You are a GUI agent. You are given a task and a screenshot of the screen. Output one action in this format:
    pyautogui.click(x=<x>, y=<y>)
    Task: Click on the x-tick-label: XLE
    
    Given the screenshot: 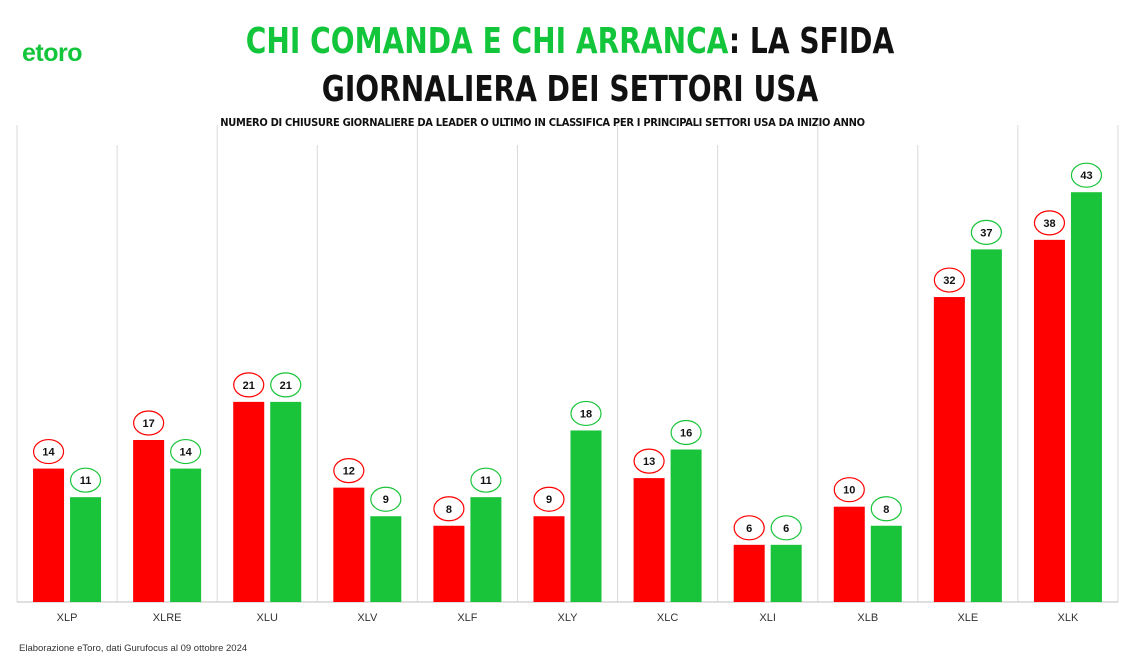 What is the action you would take?
    pyautogui.click(x=967, y=618)
    